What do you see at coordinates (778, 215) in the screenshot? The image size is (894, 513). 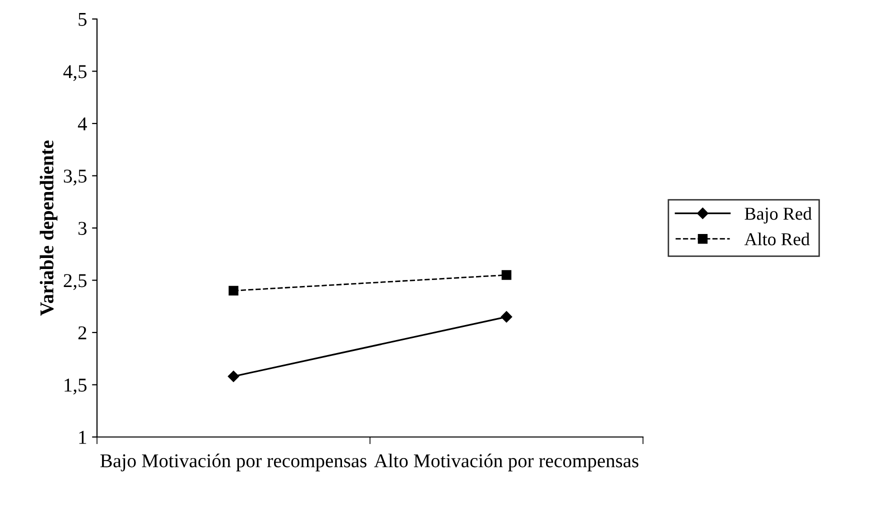 I see `legend-label: Bajo Red` at bounding box center [778, 215].